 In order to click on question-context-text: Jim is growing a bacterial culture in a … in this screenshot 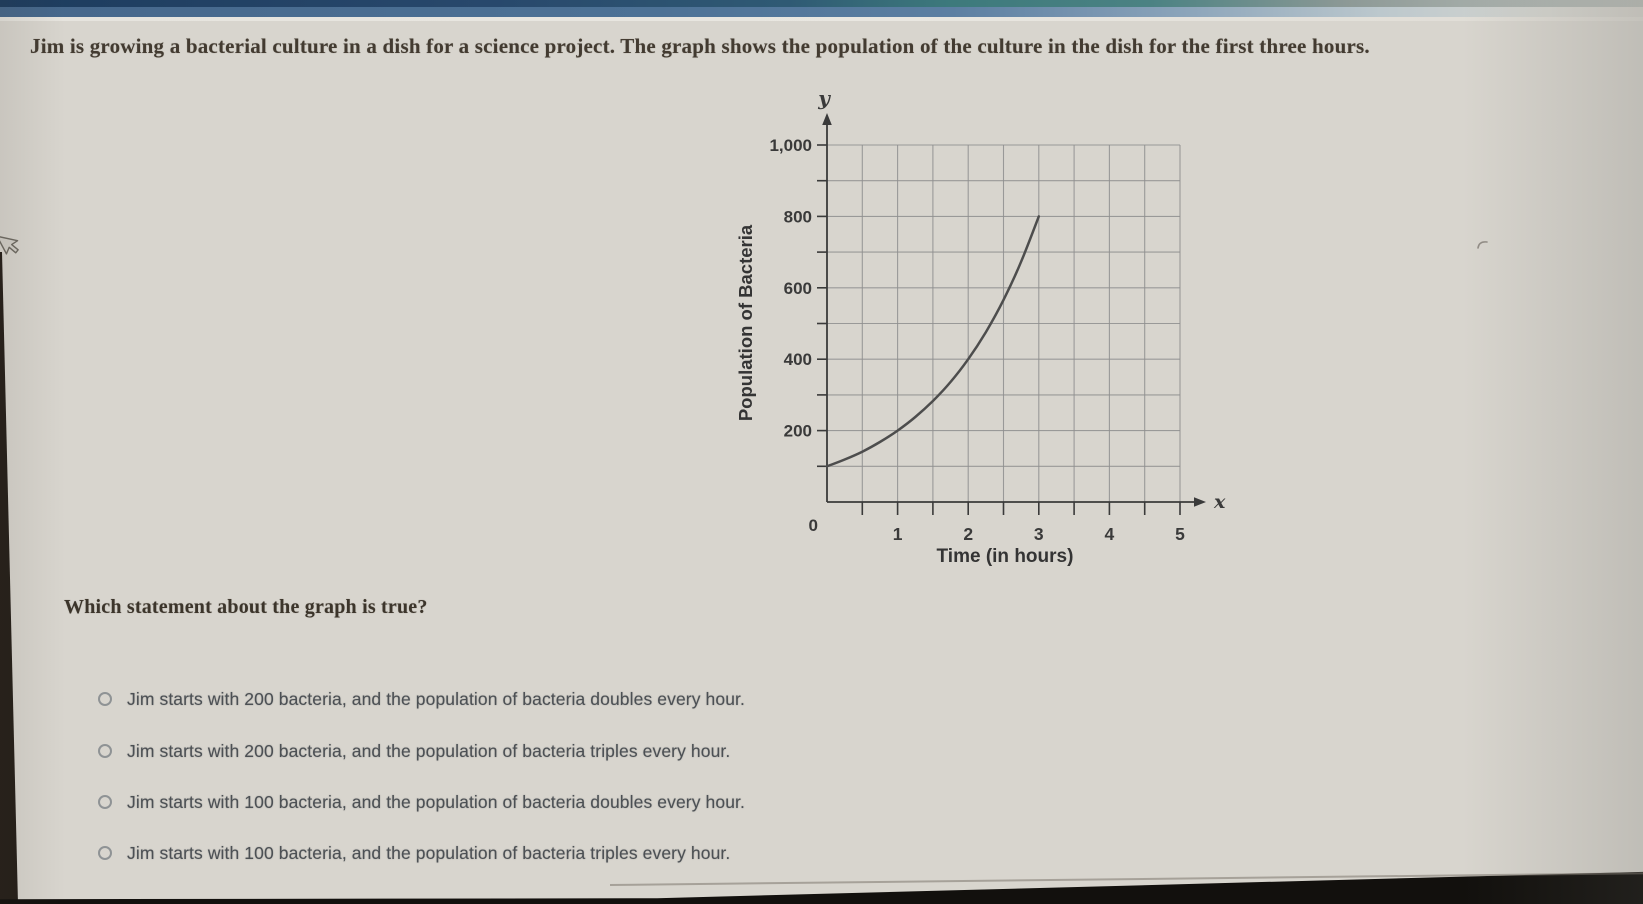, I will do `click(700, 46)`.